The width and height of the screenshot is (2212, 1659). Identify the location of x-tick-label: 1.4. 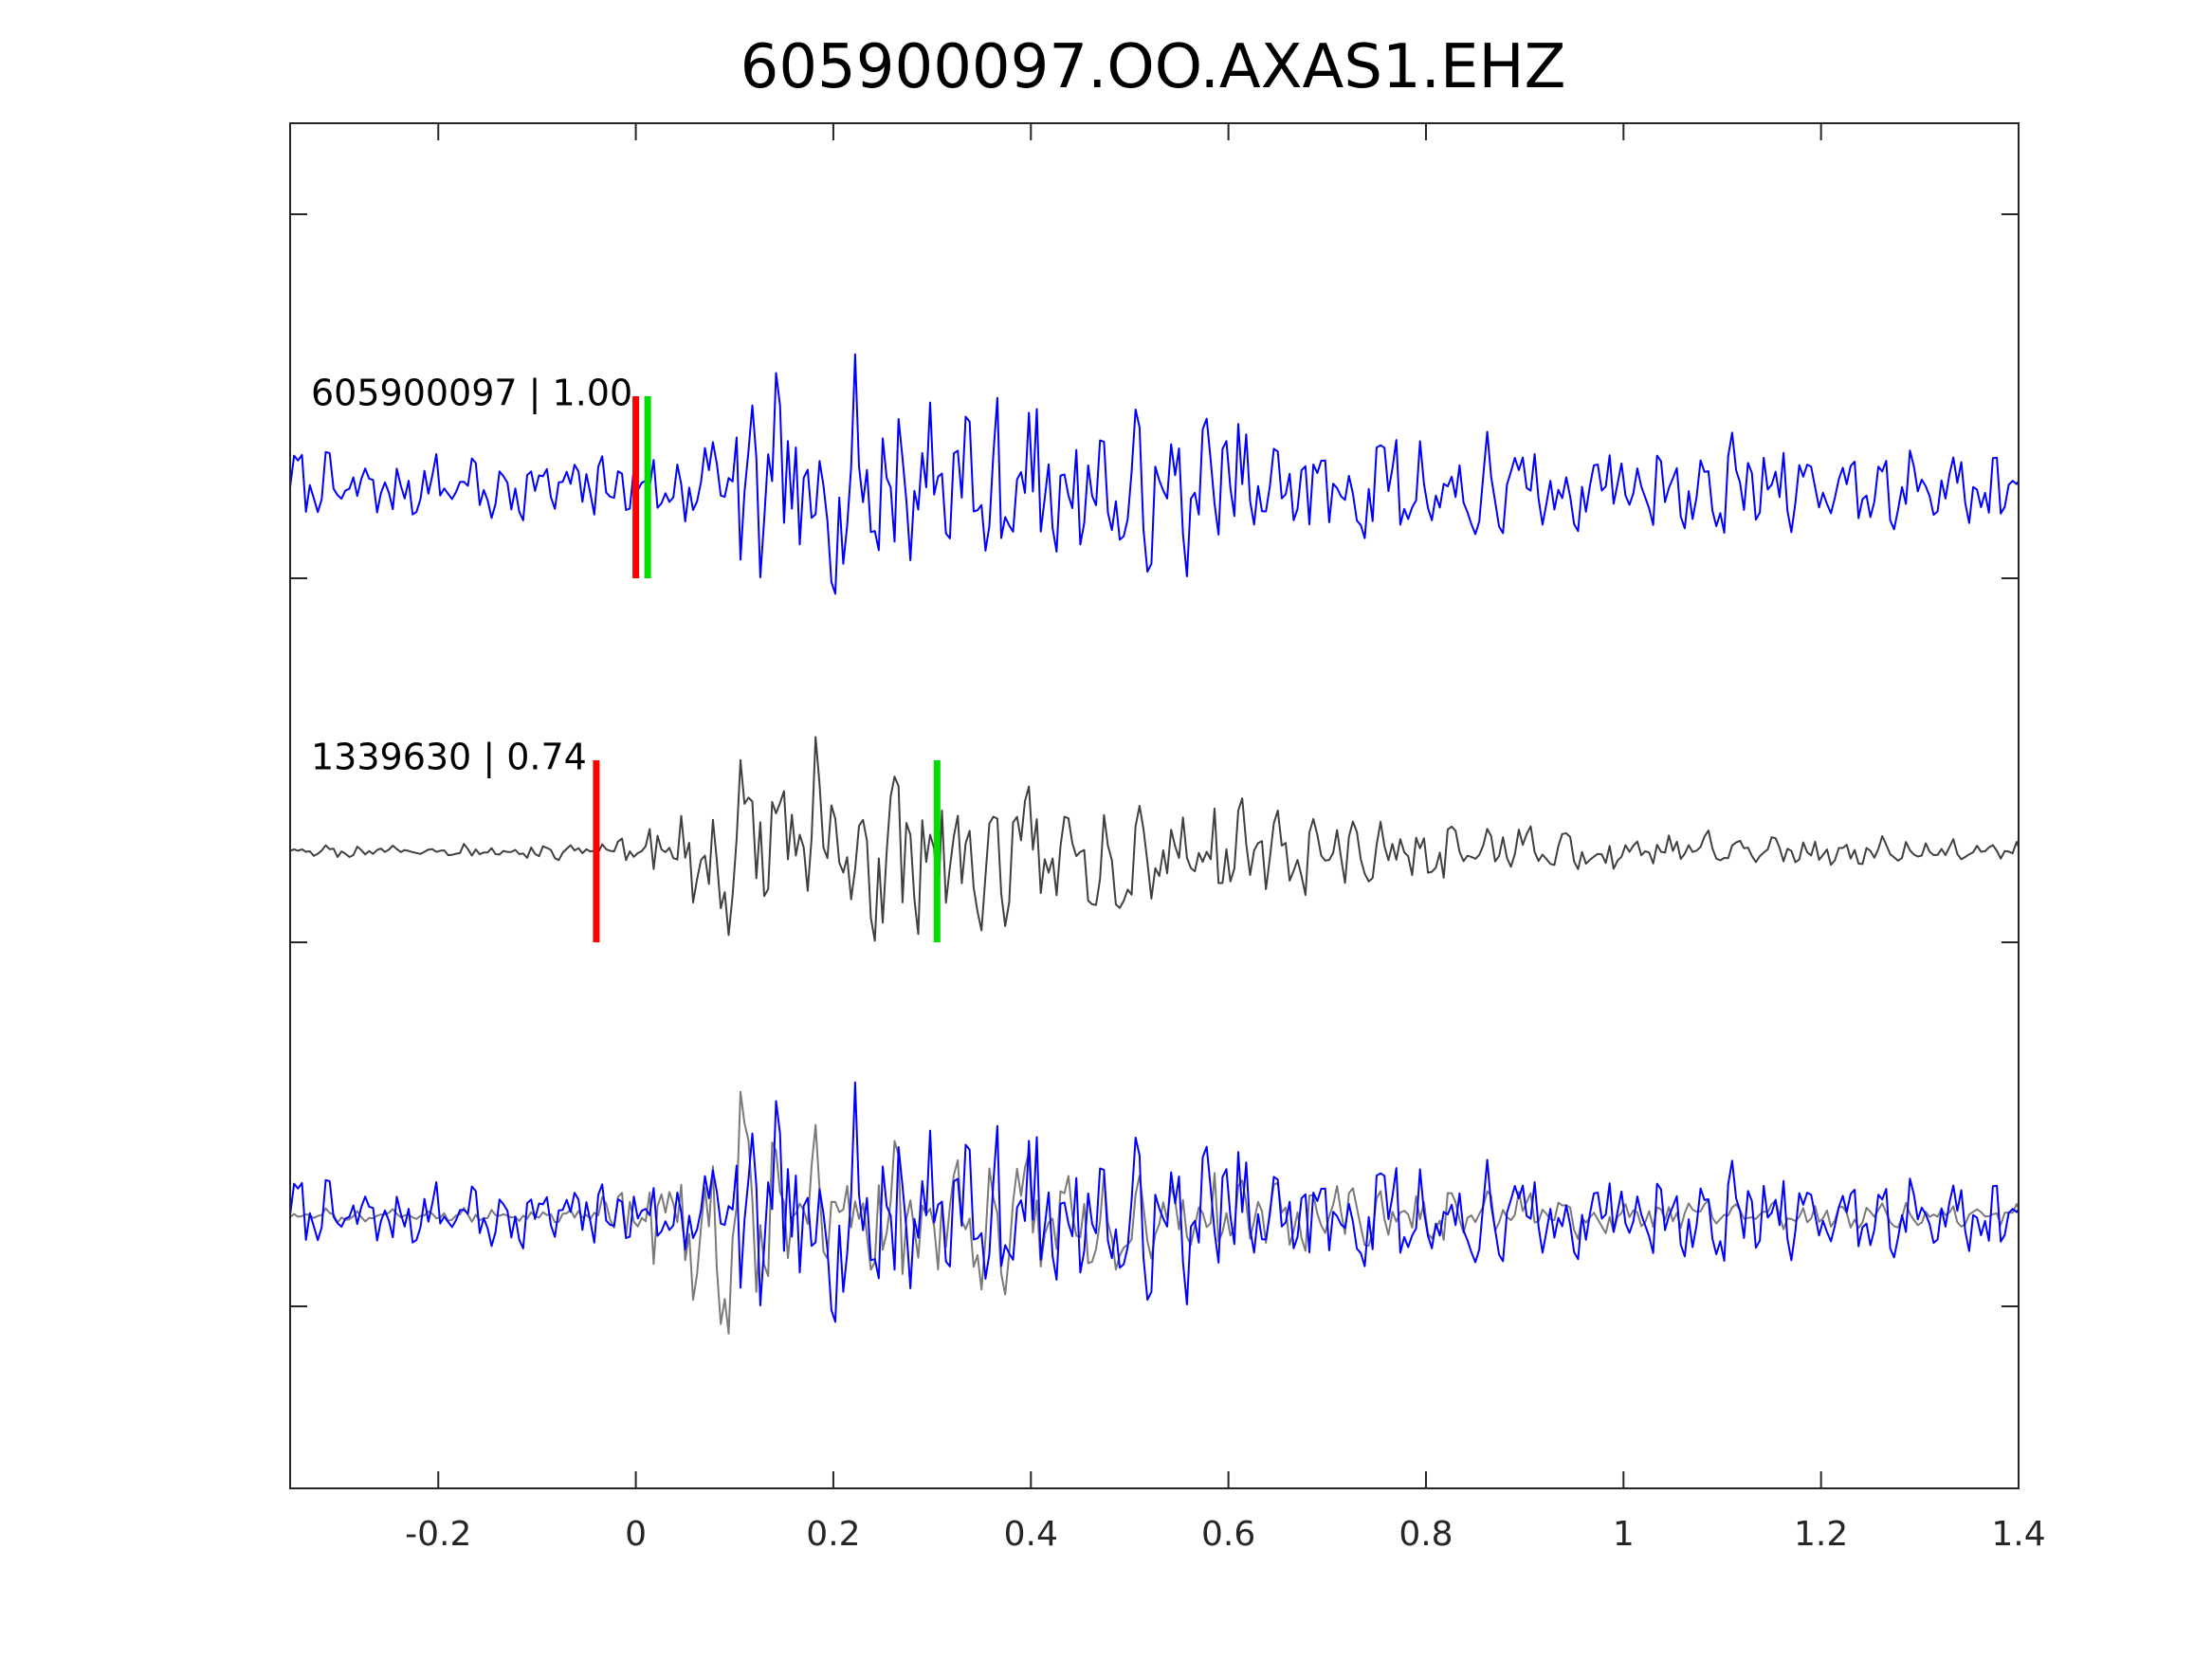
(2018, 1534).